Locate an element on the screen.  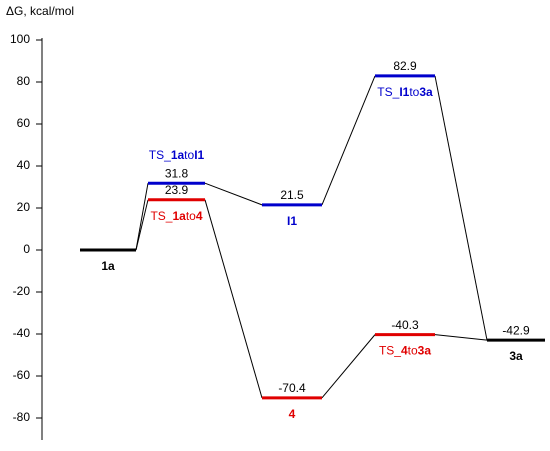
value-label: -70.4 is located at coordinates (292, 388).